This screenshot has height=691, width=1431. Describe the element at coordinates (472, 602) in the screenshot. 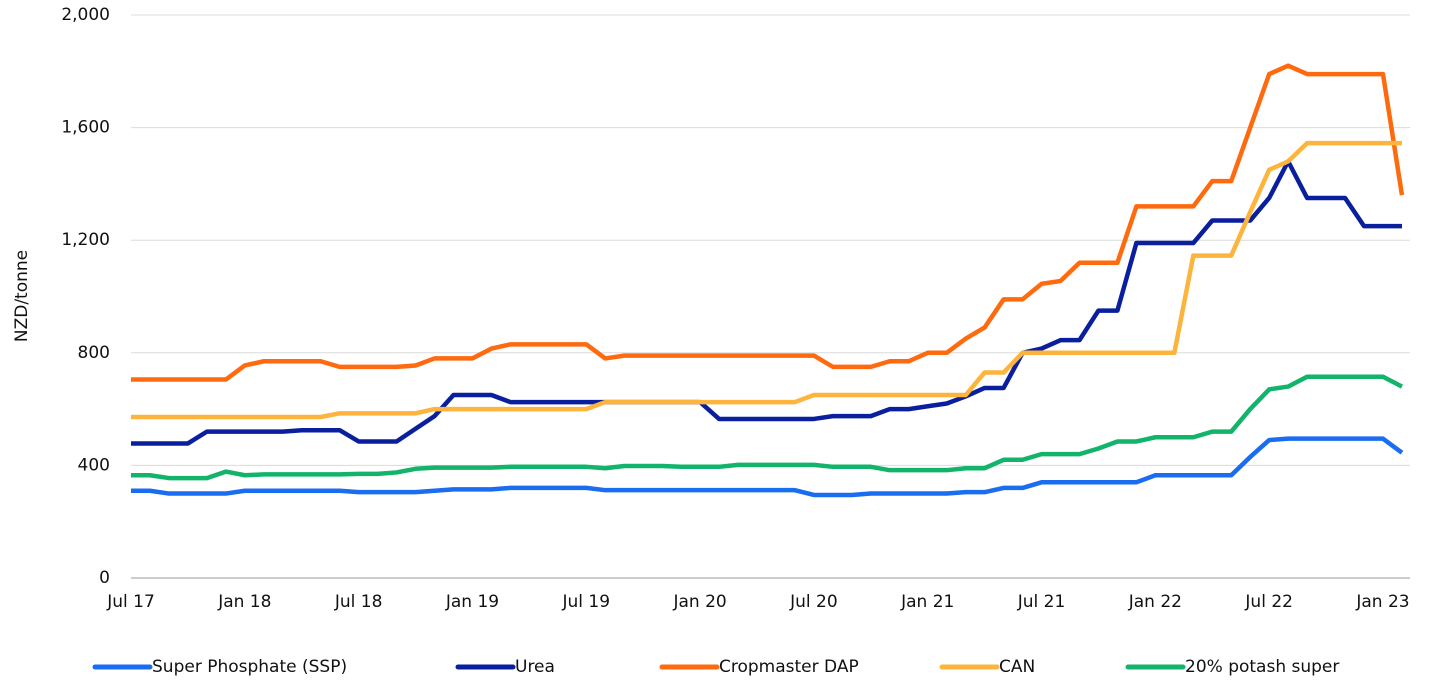

I see `x-tick-label: Jan 19` at that location.